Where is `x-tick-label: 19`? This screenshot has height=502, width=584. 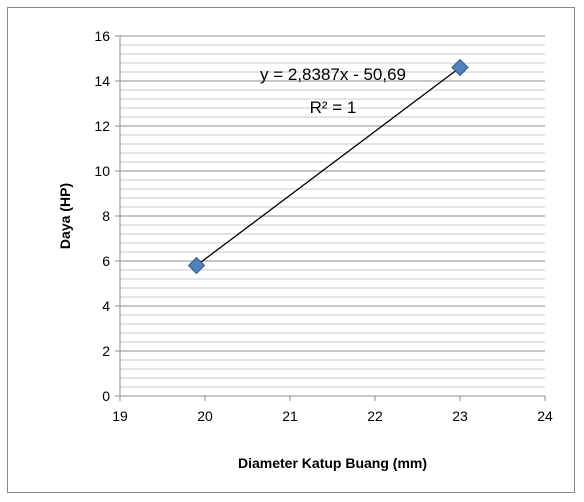 x-tick-label: 19 is located at coordinates (120, 416).